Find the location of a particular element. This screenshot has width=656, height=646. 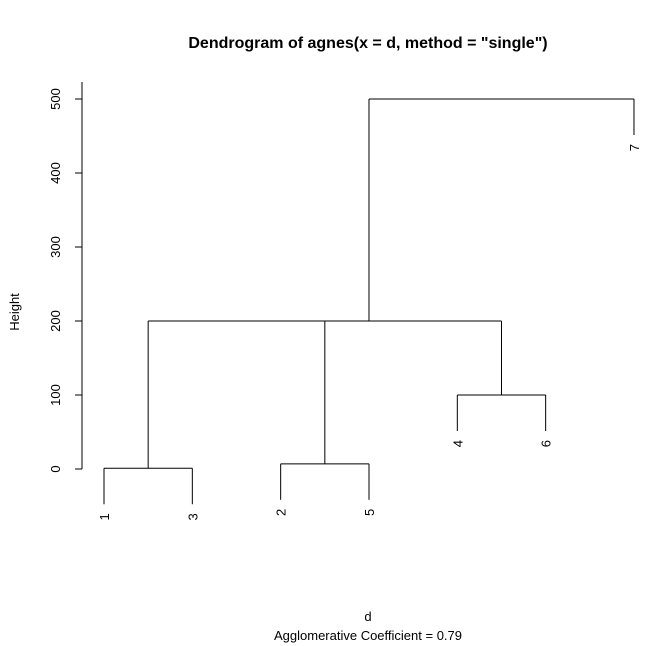

y-tick-label: 300 is located at coordinates (55, 247).